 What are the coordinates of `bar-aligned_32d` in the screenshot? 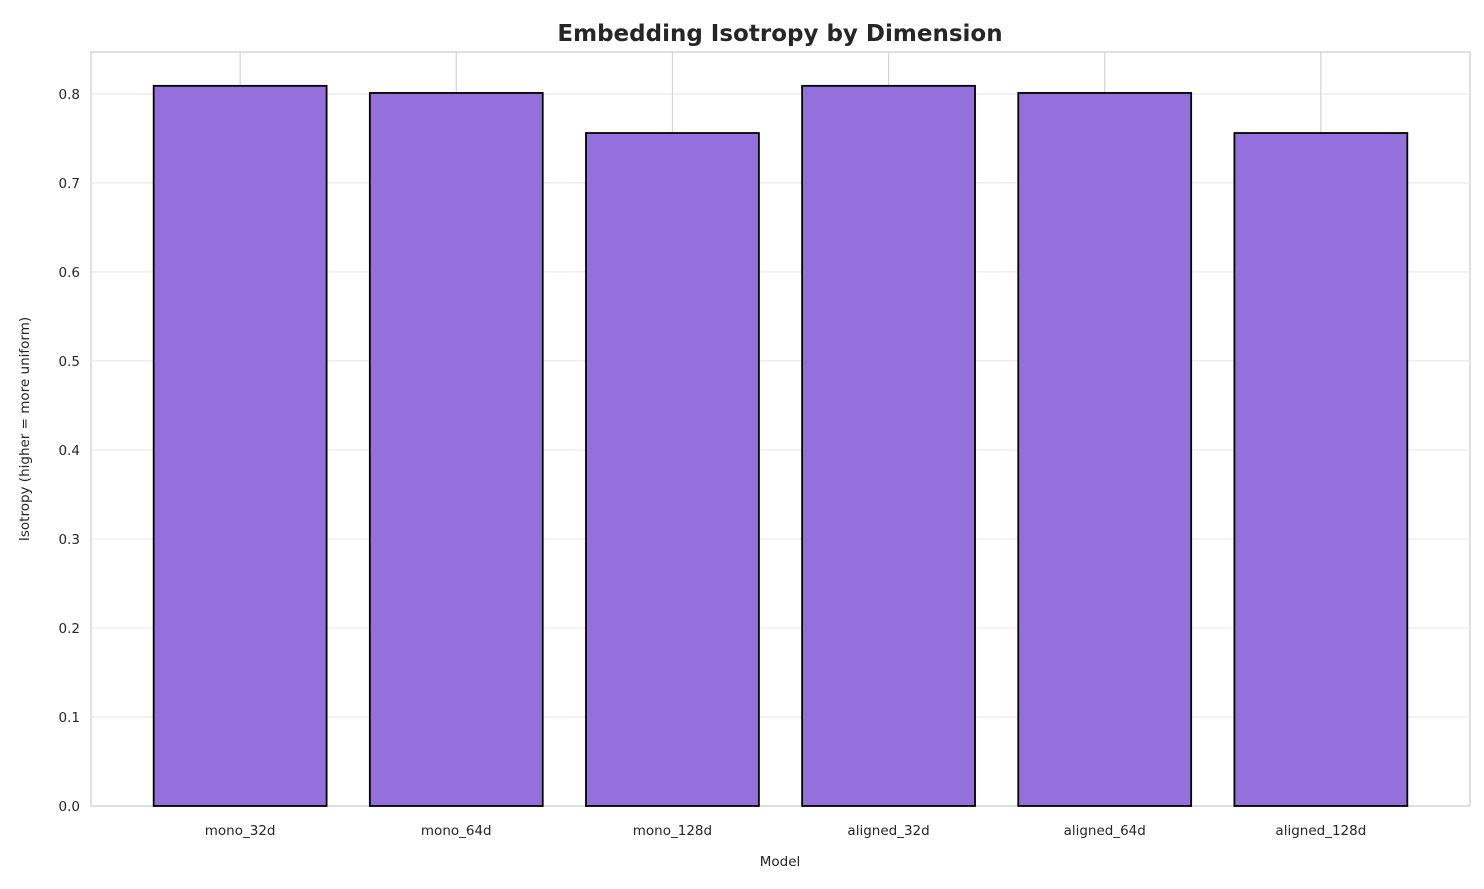 It's located at (888, 445).